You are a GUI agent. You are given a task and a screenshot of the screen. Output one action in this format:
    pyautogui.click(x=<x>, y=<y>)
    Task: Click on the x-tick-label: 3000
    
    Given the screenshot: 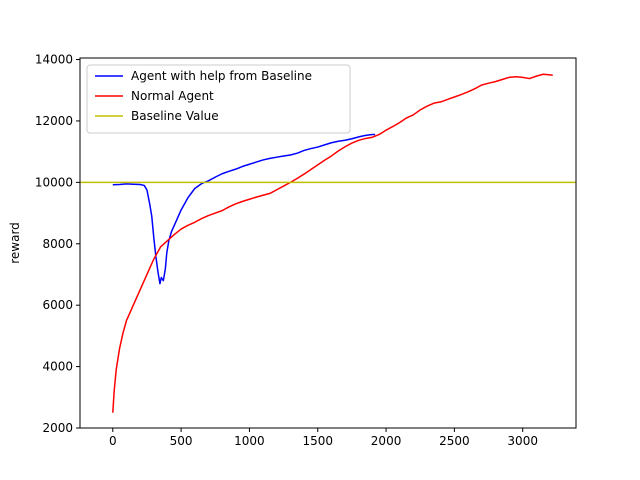 What is the action you would take?
    pyautogui.click(x=522, y=441)
    